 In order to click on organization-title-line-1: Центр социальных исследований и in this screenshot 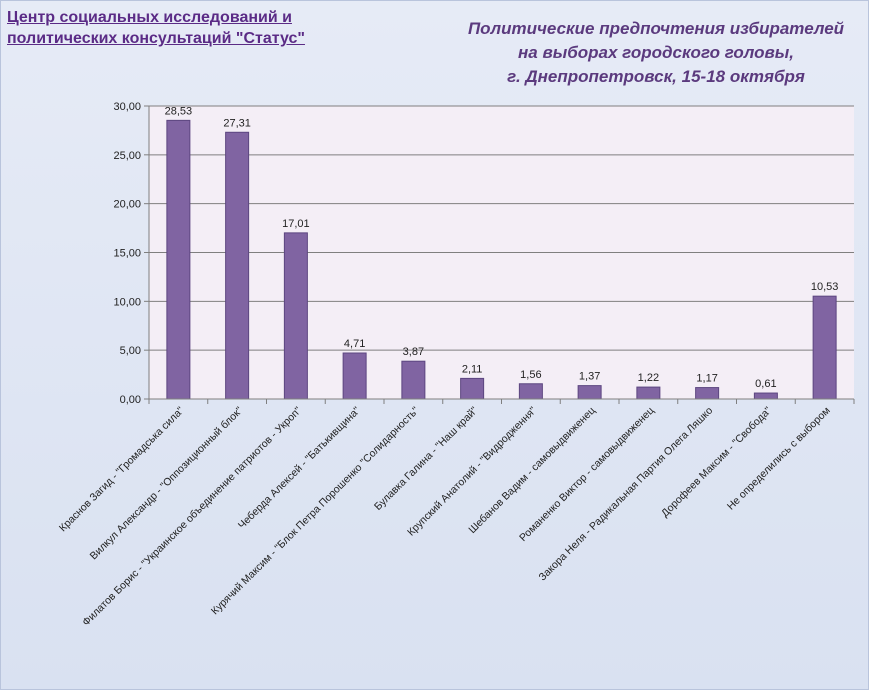, I will do `click(149, 17)`.